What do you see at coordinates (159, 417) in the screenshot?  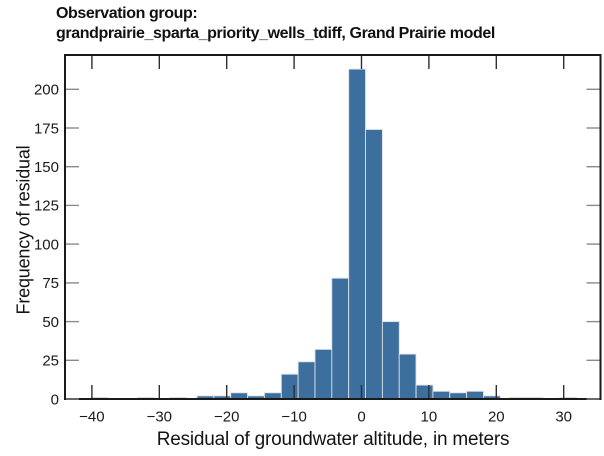 I see `x-tick-label: −30` at bounding box center [159, 417].